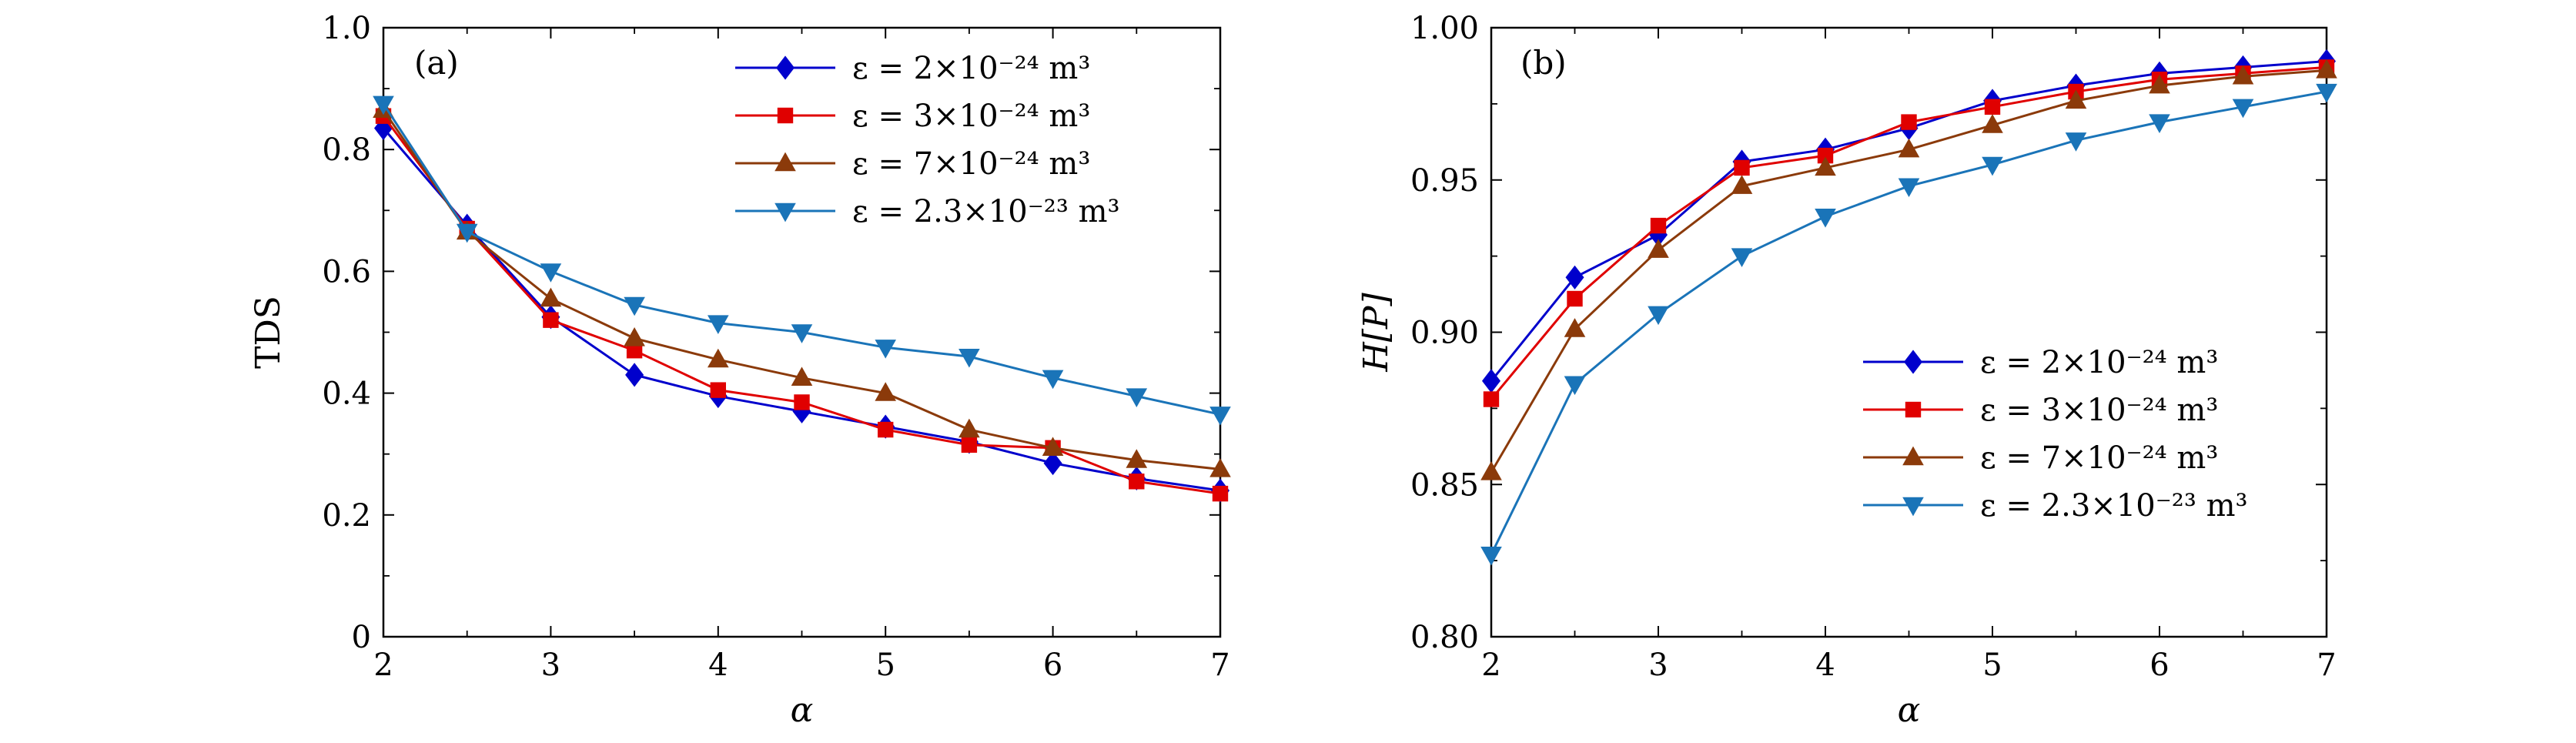  What do you see at coordinates (1377, 333) in the screenshot?
I see `y-axis-title: H[P]` at bounding box center [1377, 333].